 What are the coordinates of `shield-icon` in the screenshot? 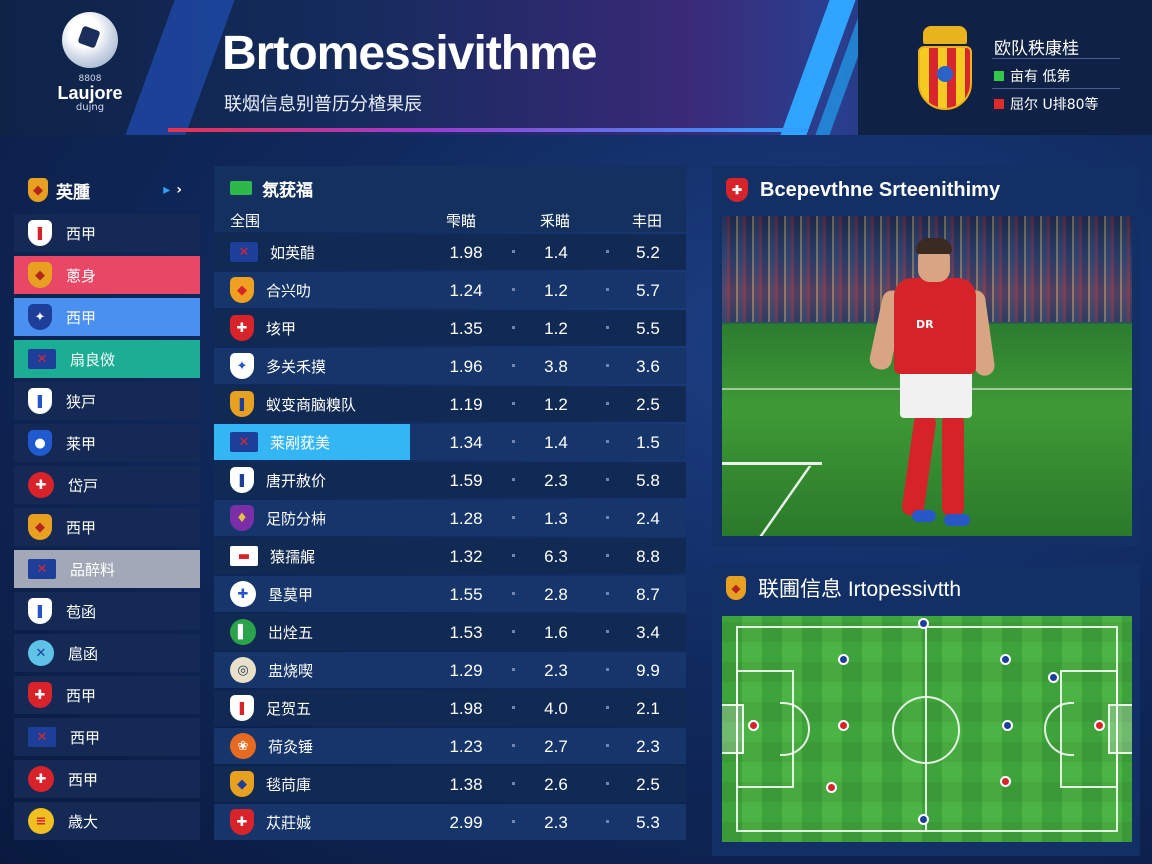 It's located at (945, 78).